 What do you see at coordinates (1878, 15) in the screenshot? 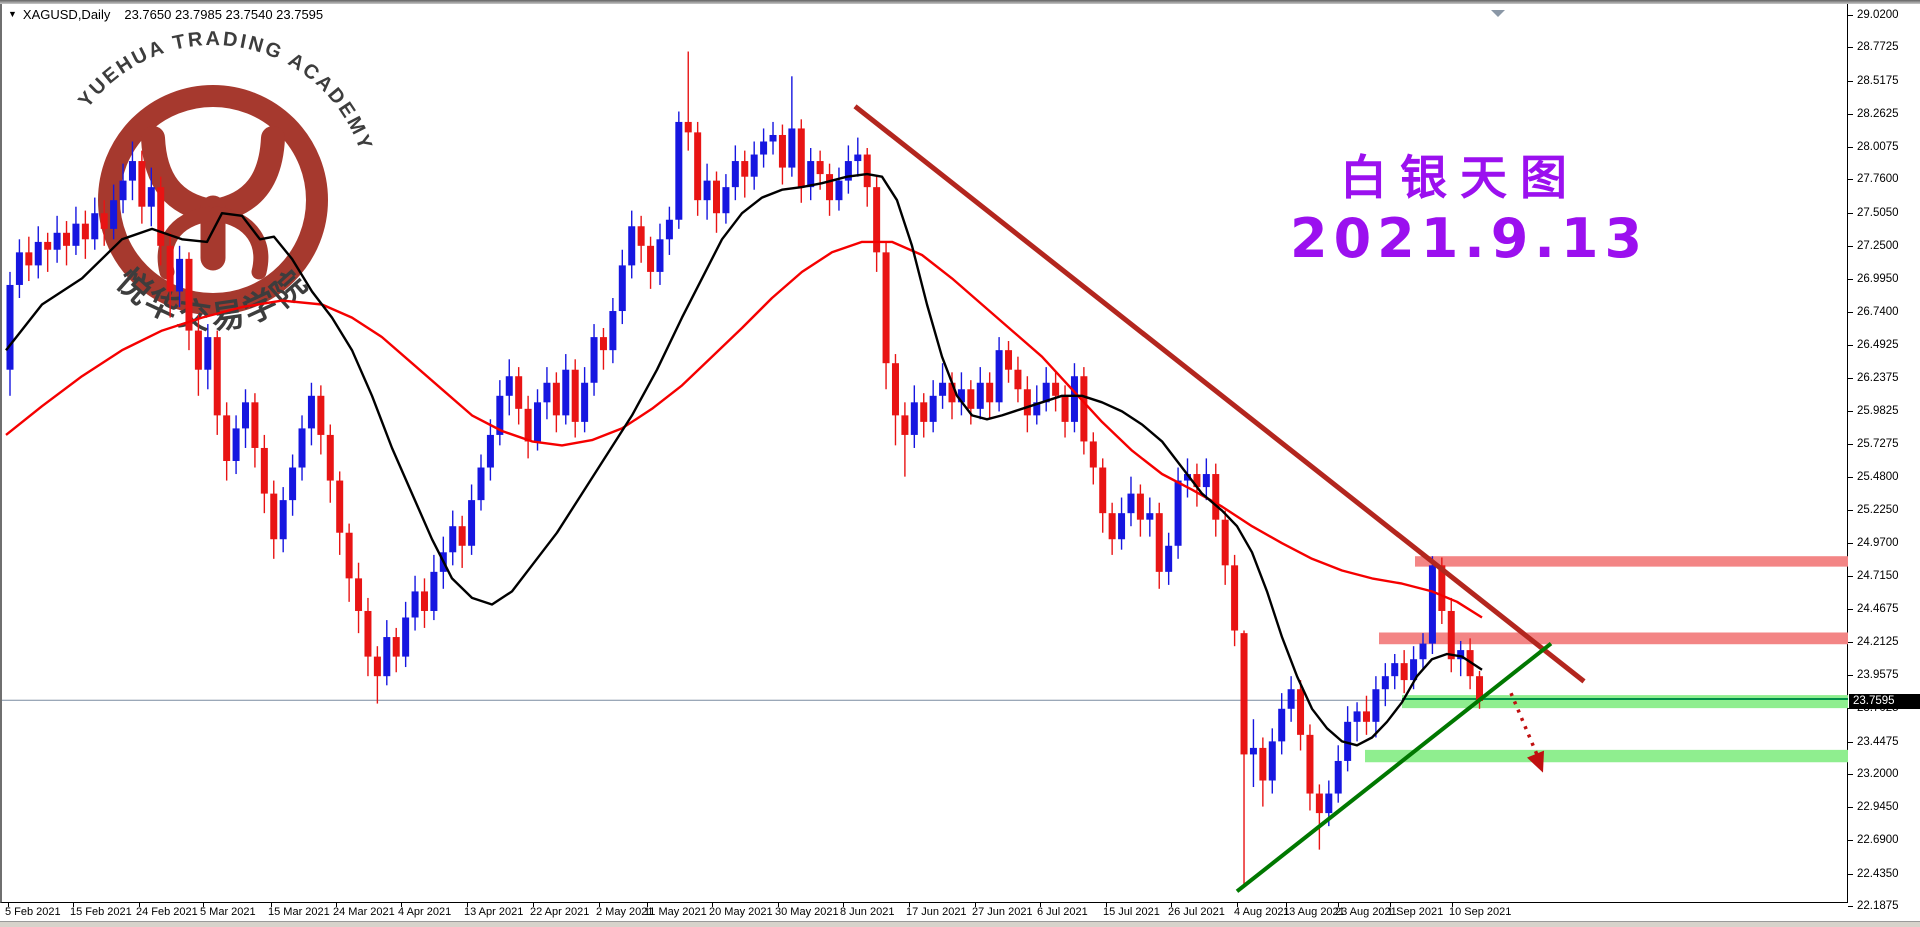
I see `price-axis-label: 29.0200` at bounding box center [1878, 15].